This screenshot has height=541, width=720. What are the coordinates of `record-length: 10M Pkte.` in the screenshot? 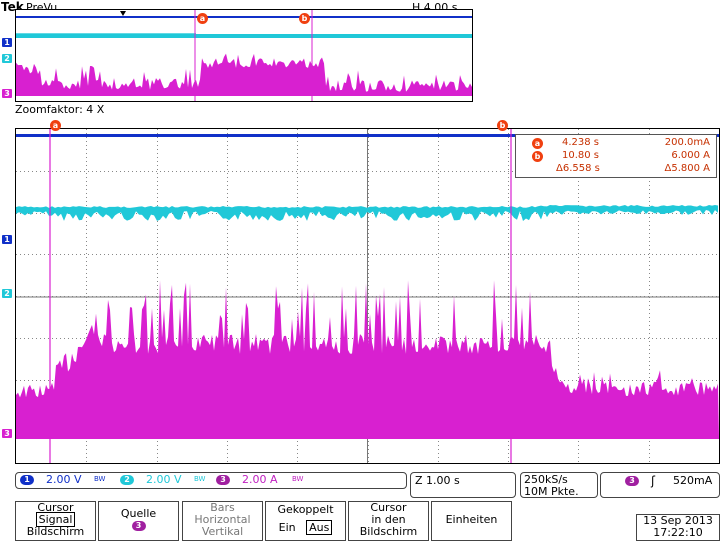 It's located at (551, 491).